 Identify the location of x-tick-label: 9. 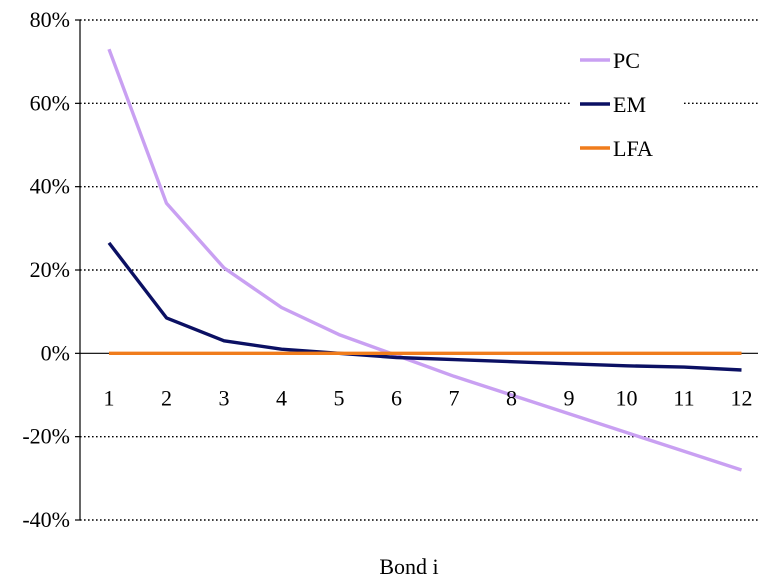
(569, 397).